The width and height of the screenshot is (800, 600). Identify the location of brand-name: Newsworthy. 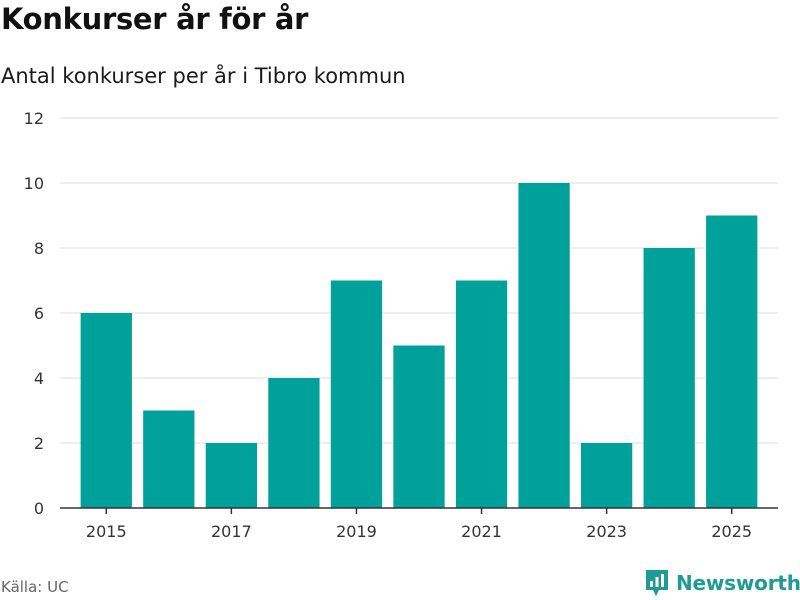
(738, 583).